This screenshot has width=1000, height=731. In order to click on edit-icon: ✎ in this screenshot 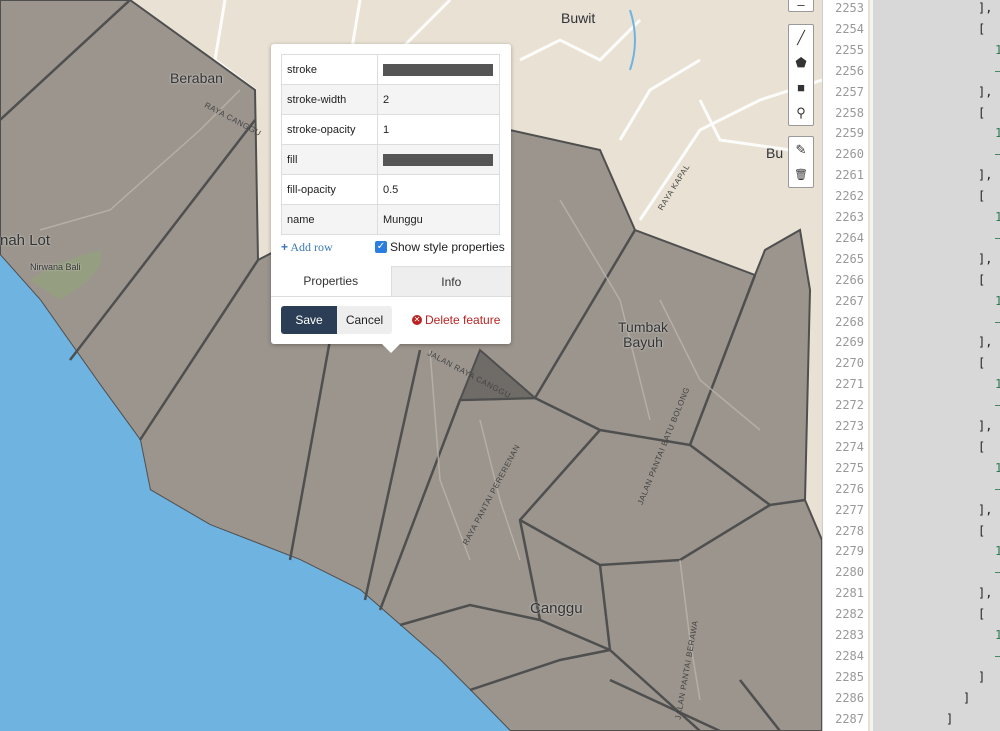, I will do `click(801, 149)`.